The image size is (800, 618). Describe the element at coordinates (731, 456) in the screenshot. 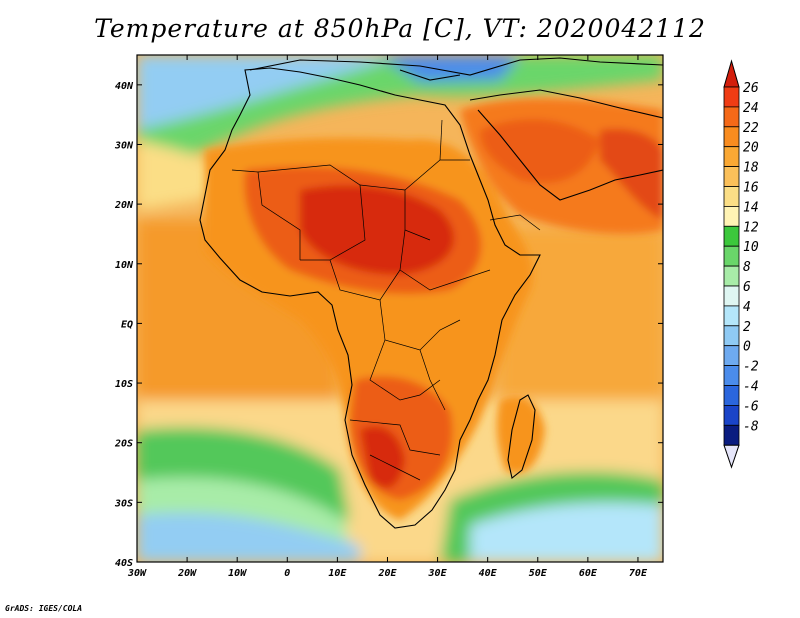

I see `colorbar-min-triangle` at that location.